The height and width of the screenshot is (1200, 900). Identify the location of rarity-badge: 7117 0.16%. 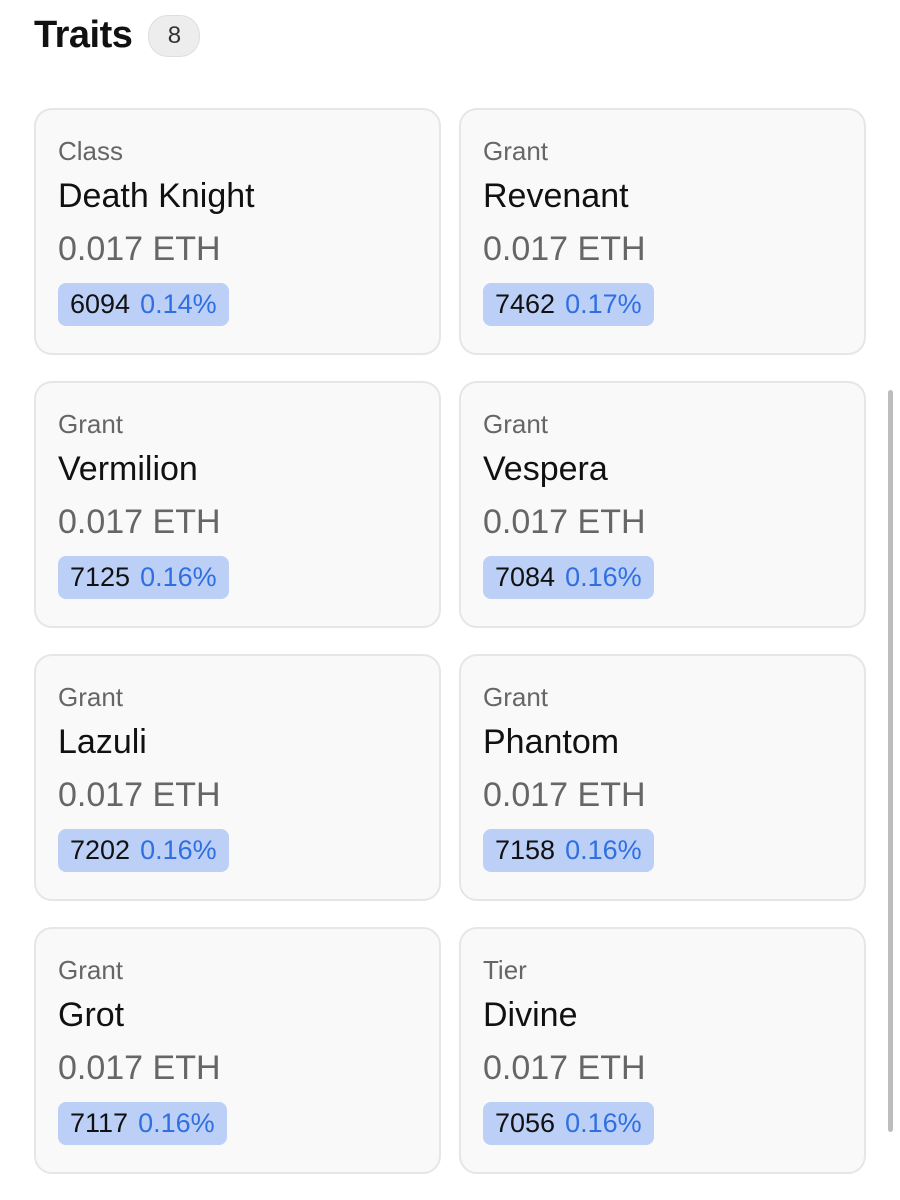
(142, 1123).